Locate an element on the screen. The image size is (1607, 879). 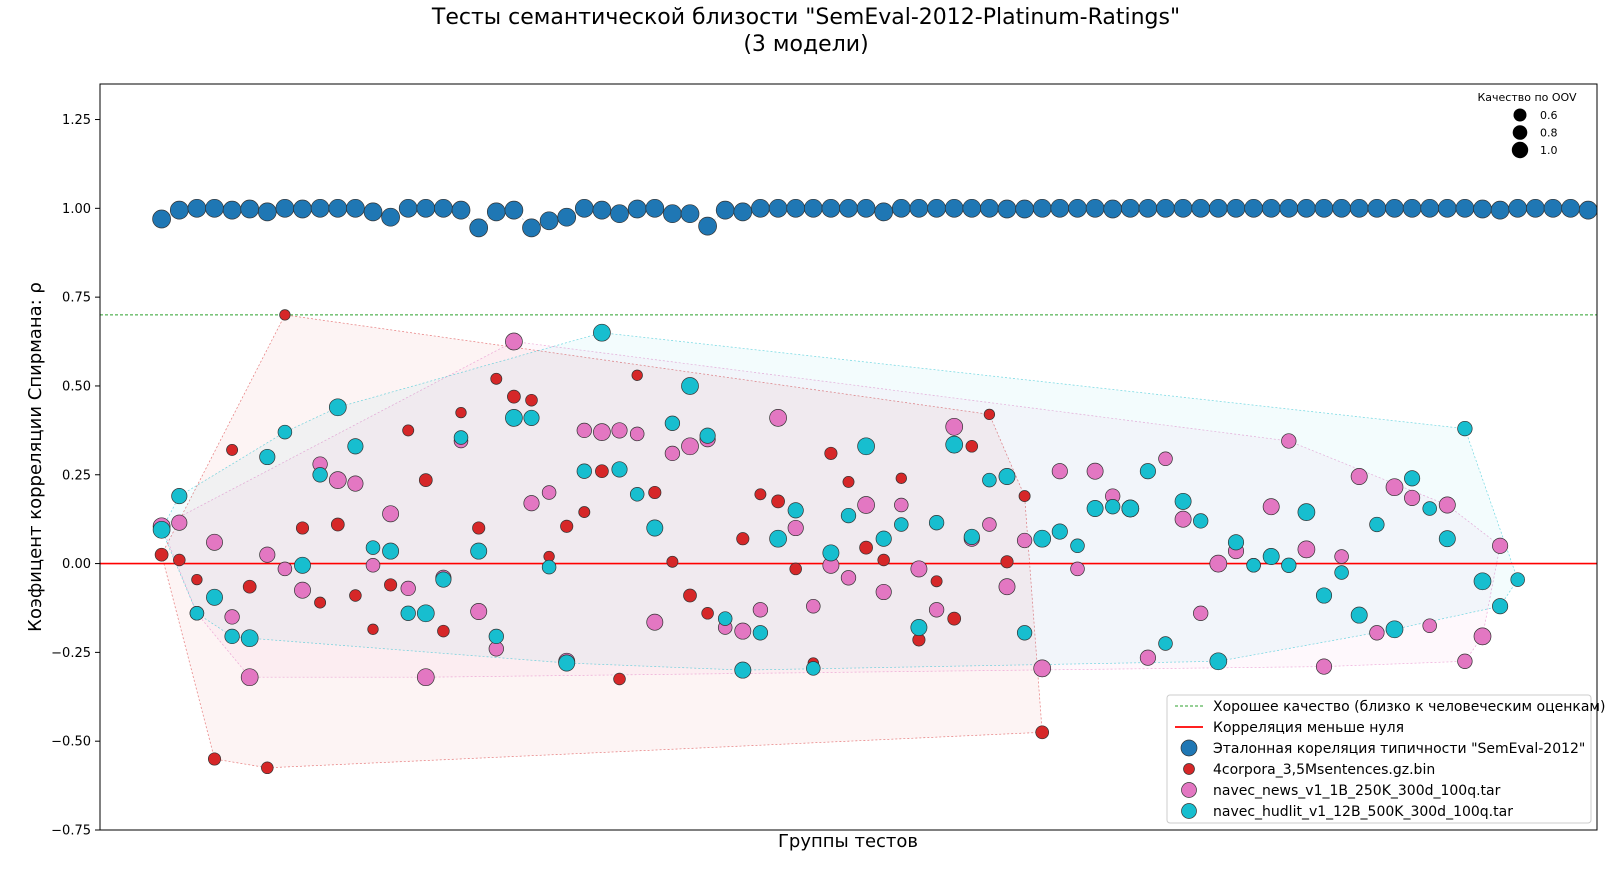
size-legend-title: Качество по OOV is located at coordinates (1527, 97).